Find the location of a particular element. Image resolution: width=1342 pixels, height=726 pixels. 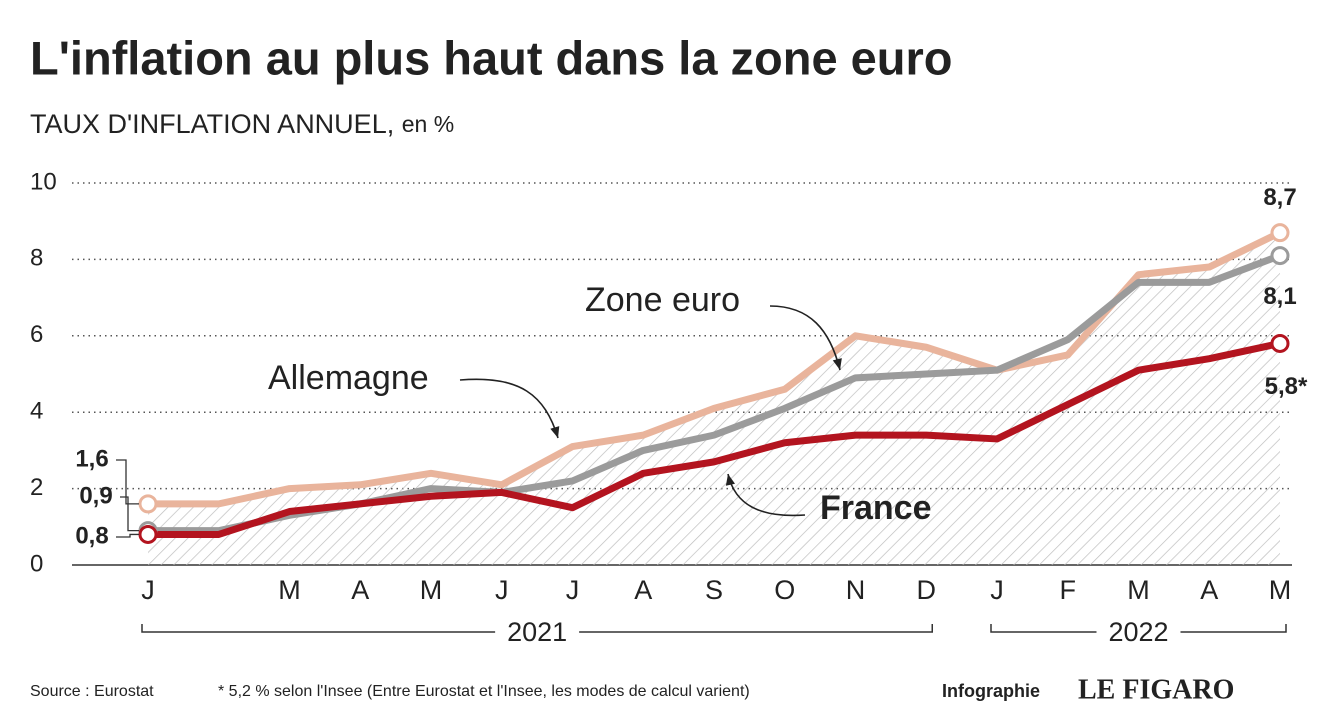

y-tick-label: 10 is located at coordinates (43, 181).